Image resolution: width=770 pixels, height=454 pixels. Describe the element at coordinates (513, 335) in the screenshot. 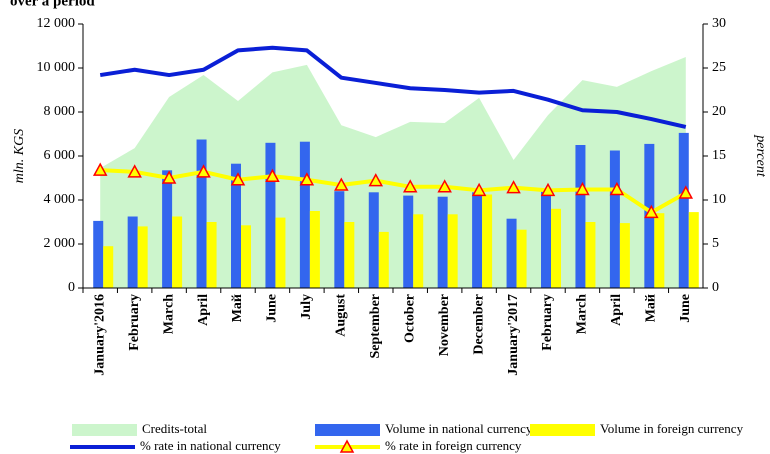

I see `x-tick-label: January'2017` at that location.